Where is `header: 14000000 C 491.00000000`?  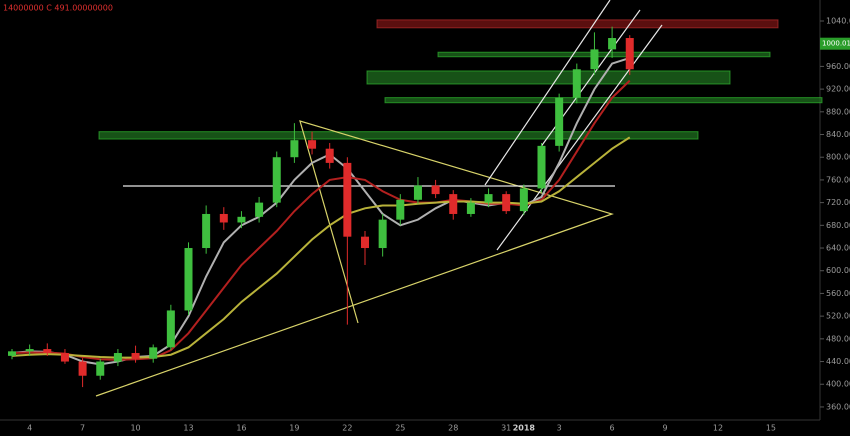
header: 14000000 C 491.00000000 is located at coordinates (58, 8).